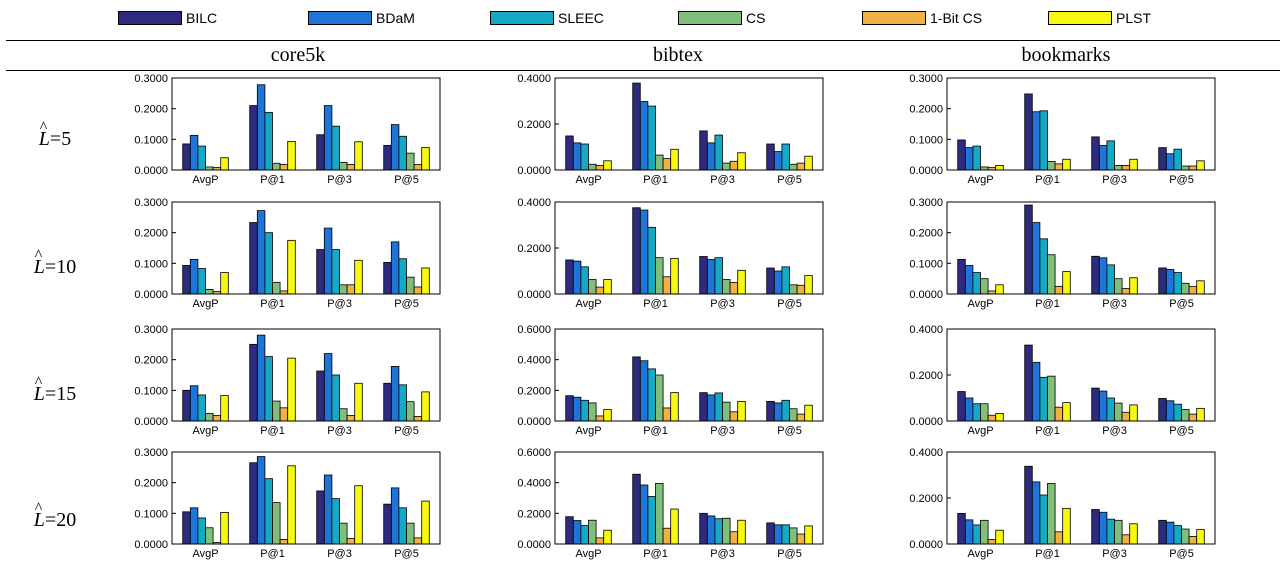 Image resolution: width=1286 pixels, height=572 pixels. Describe the element at coordinates (992, 418) in the screenshot. I see `bar-1bitcs-avgp` at that location.